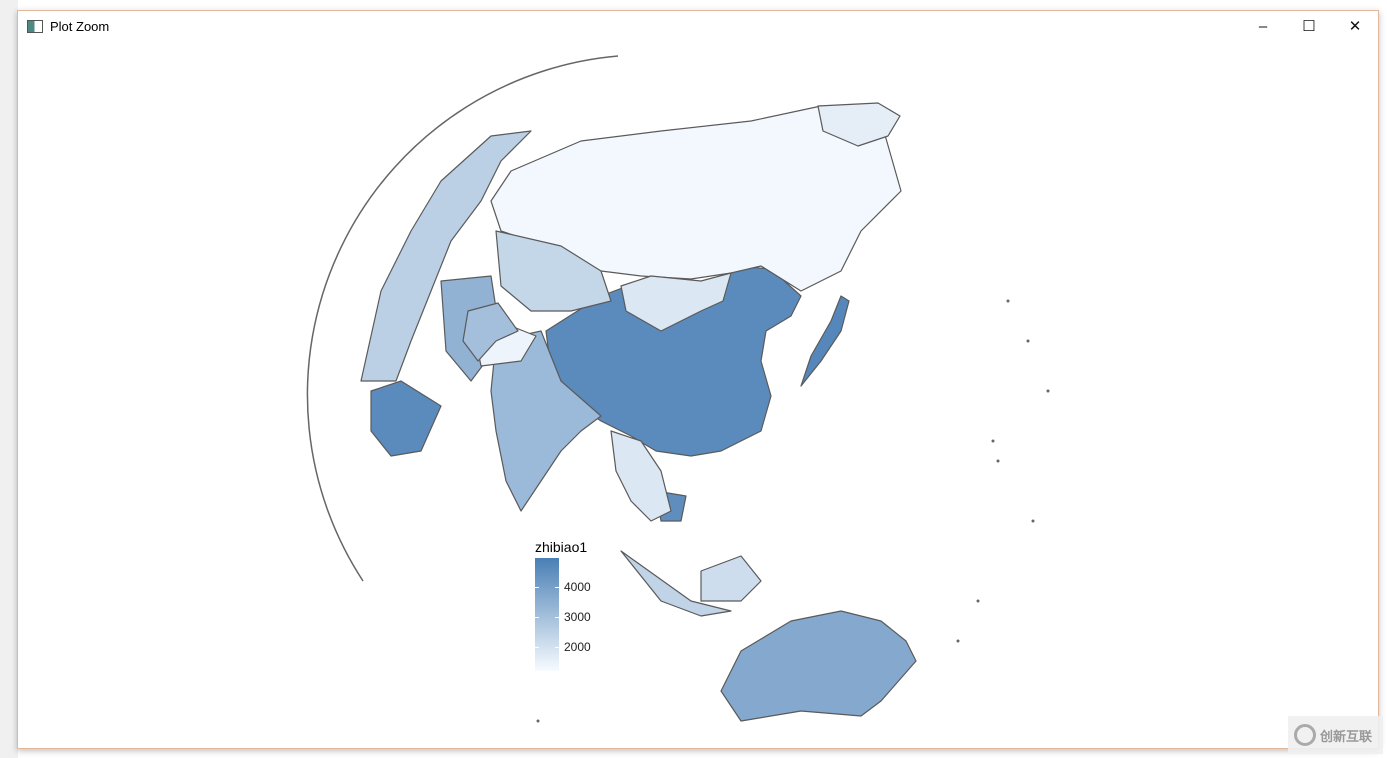 Image resolution: width=1387 pixels, height=758 pixels. Describe the element at coordinates (1263, 26) in the screenshot. I see `minimize-button: –` at that location.